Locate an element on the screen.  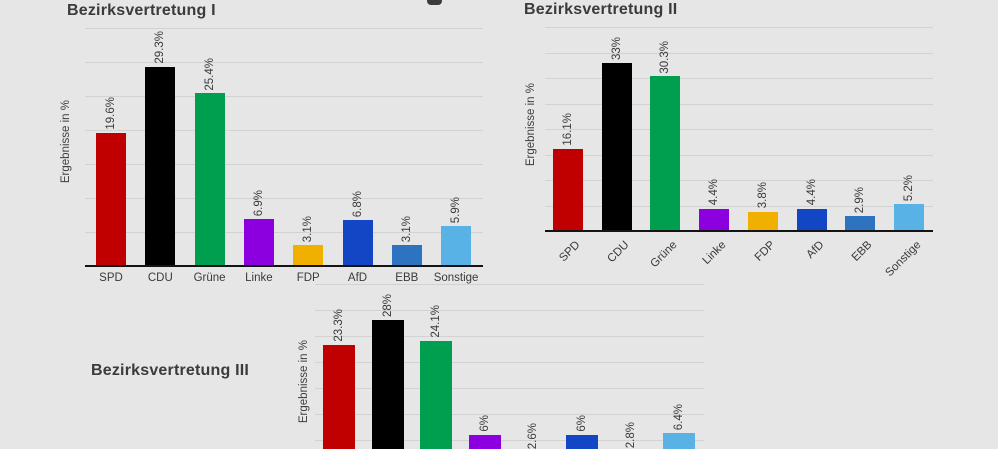
gridline-40pct is located at coordinates (739, 27).